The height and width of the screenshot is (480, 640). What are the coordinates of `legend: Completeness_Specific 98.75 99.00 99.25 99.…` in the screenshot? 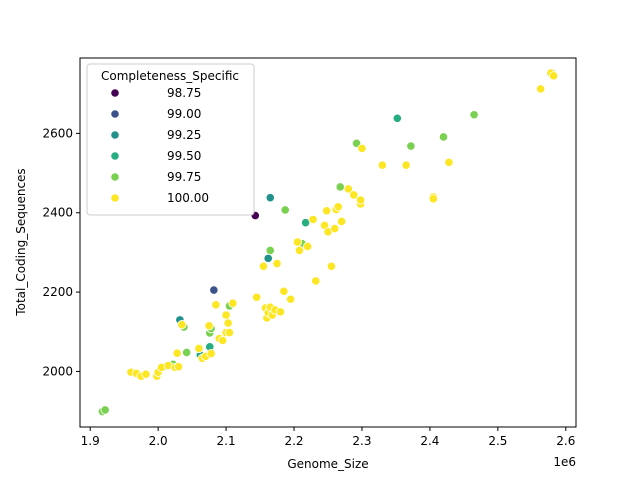 It's located at (170, 139).